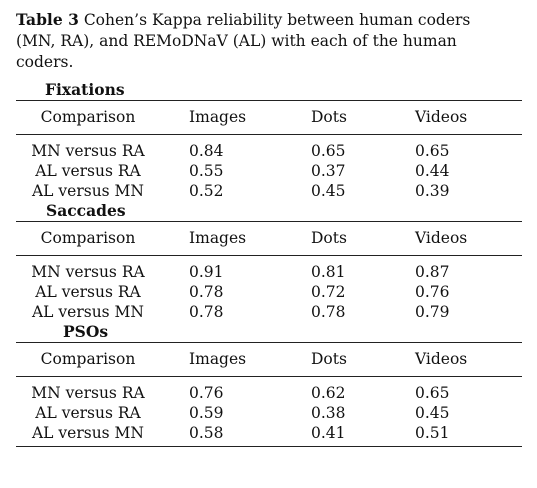 The height and width of the screenshot is (488, 537). I want to click on dots-cell: 0.37, so click(328, 171).